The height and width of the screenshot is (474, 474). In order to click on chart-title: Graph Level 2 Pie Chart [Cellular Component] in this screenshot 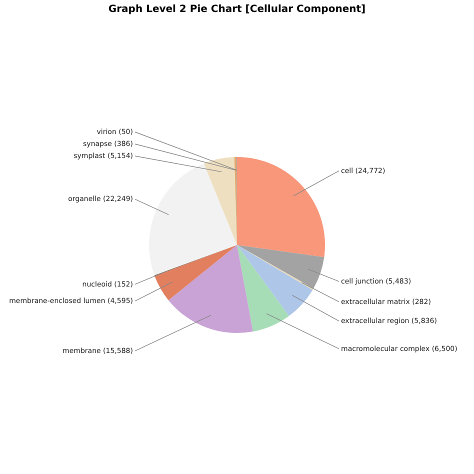, I will do `click(237, 9)`.